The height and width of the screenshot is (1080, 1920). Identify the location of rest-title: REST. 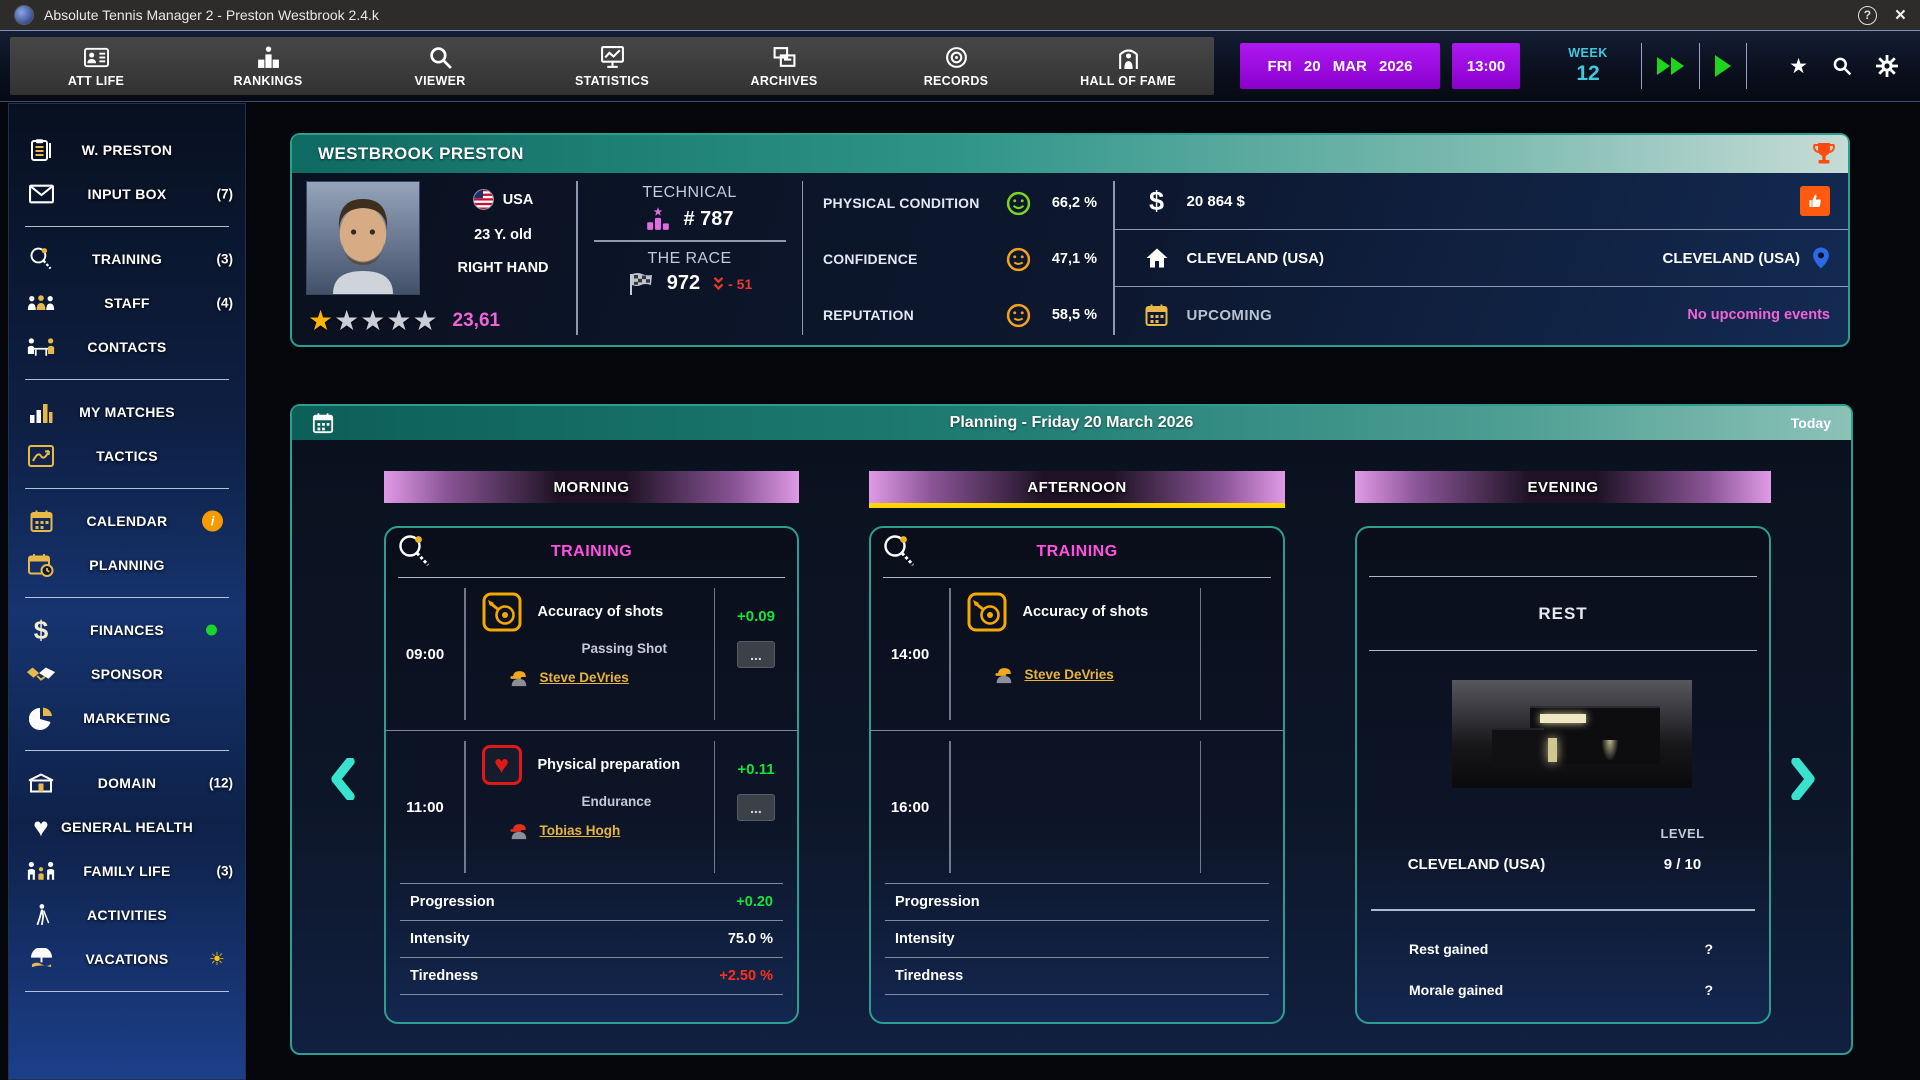
(1563, 614).